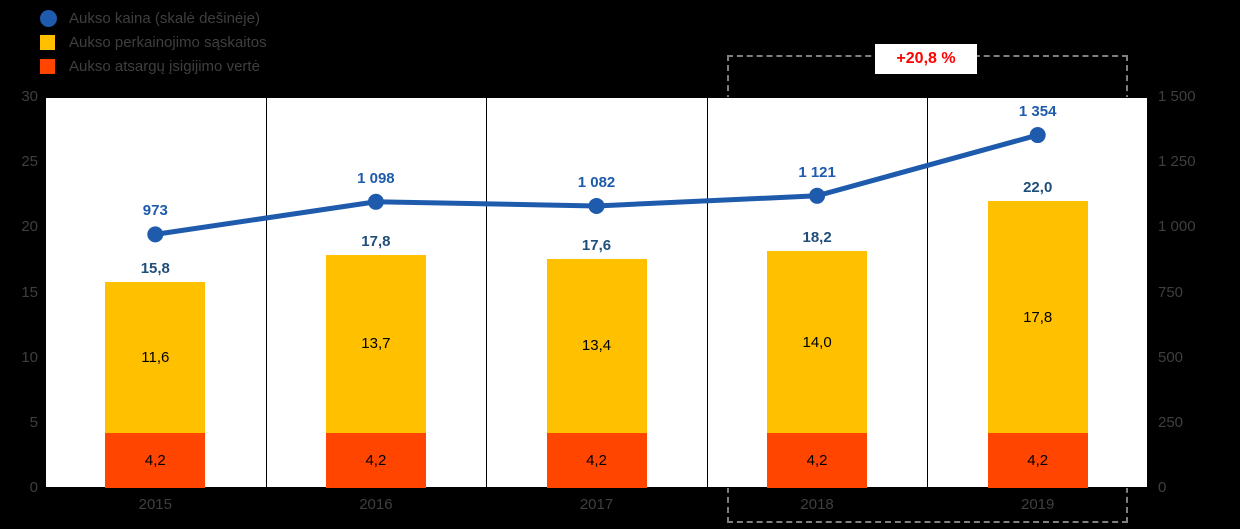 The image size is (1240, 529). What do you see at coordinates (817, 504) in the screenshot?
I see `x-axis-label: 2018` at bounding box center [817, 504].